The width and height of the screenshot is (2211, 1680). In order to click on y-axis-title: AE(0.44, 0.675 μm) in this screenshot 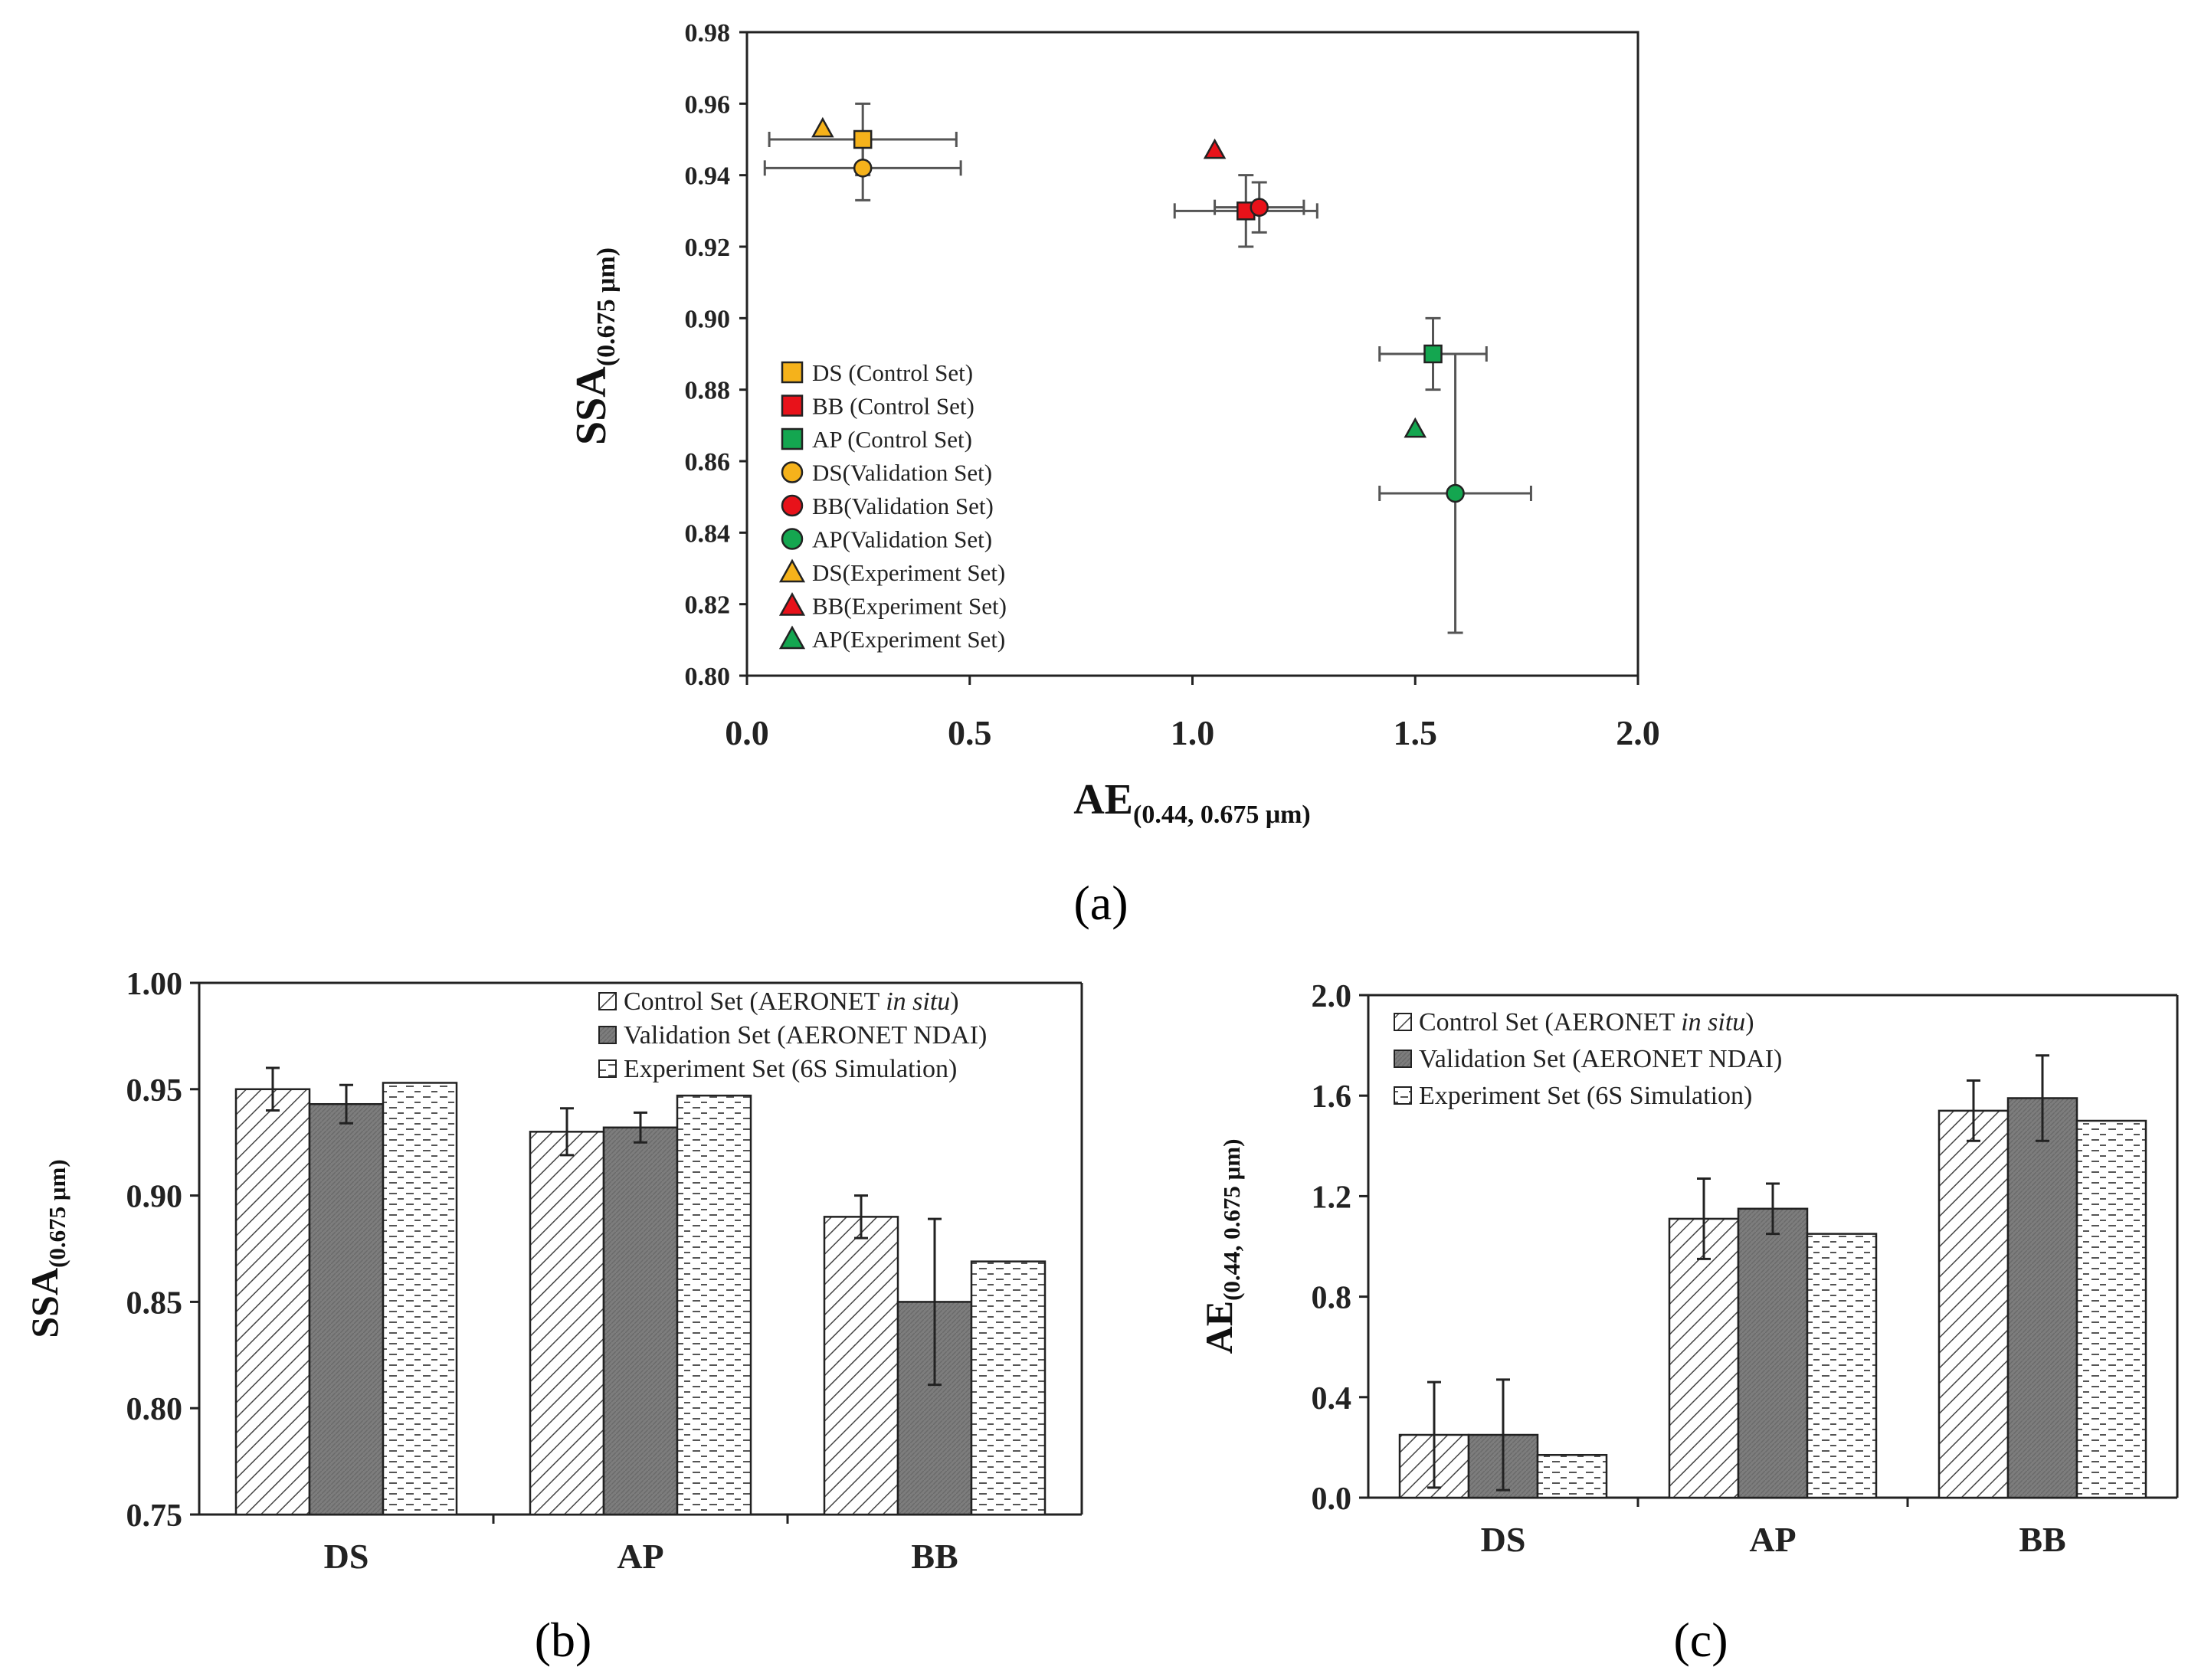, I will do `click(1221, 1246)`.